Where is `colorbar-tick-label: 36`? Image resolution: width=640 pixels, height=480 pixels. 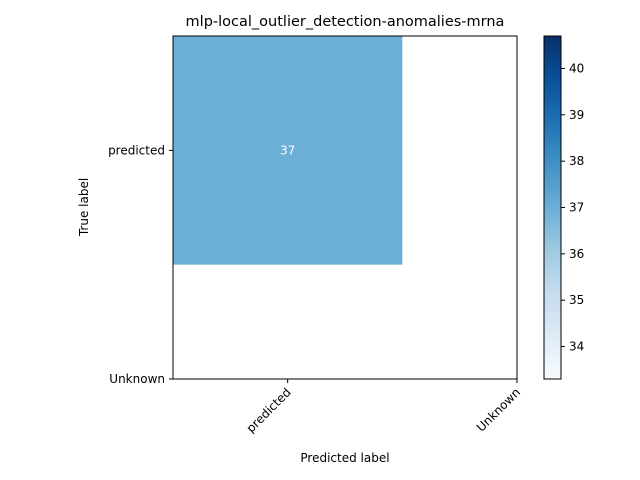 colorbar-tick-label: 36 is located at coordinates (576, 254).